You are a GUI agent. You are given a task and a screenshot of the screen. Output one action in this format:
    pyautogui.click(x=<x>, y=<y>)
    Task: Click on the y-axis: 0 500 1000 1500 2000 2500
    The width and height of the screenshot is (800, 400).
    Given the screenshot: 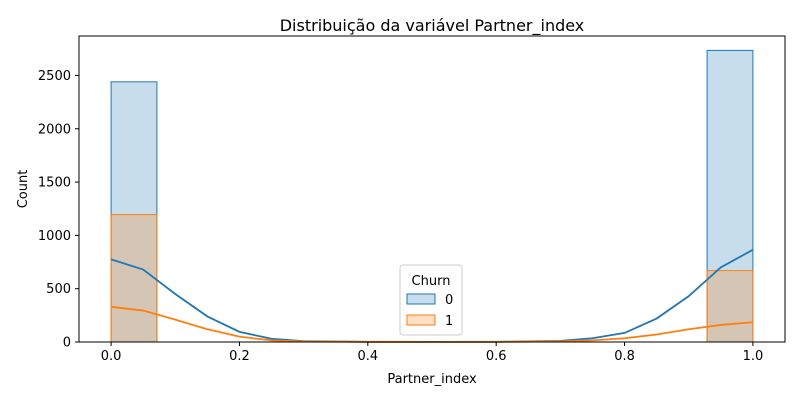 What is the action you would take?
    pyautogui.click(x=58, y=210)
    